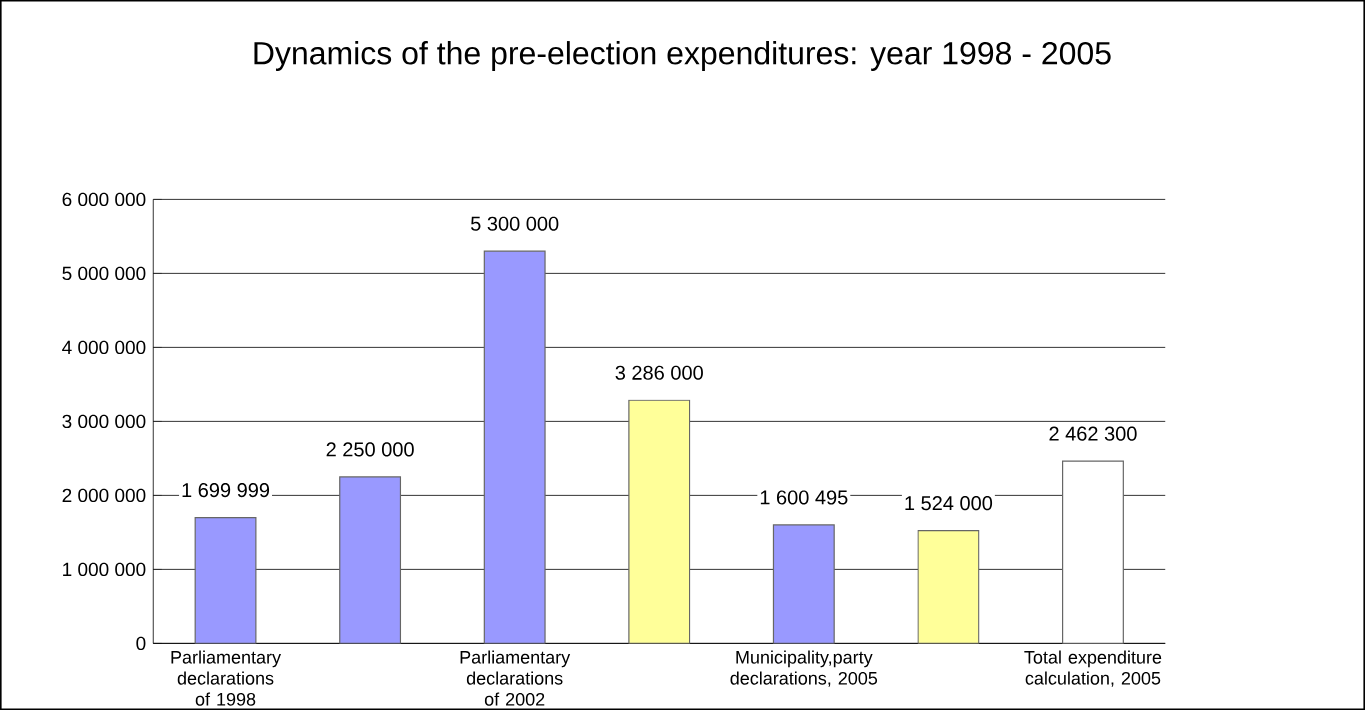  Describe the element at coordinates (515, 678) in the screenshot. I see `x-tick-label: Parliamentary declarations of 2002` at that location.